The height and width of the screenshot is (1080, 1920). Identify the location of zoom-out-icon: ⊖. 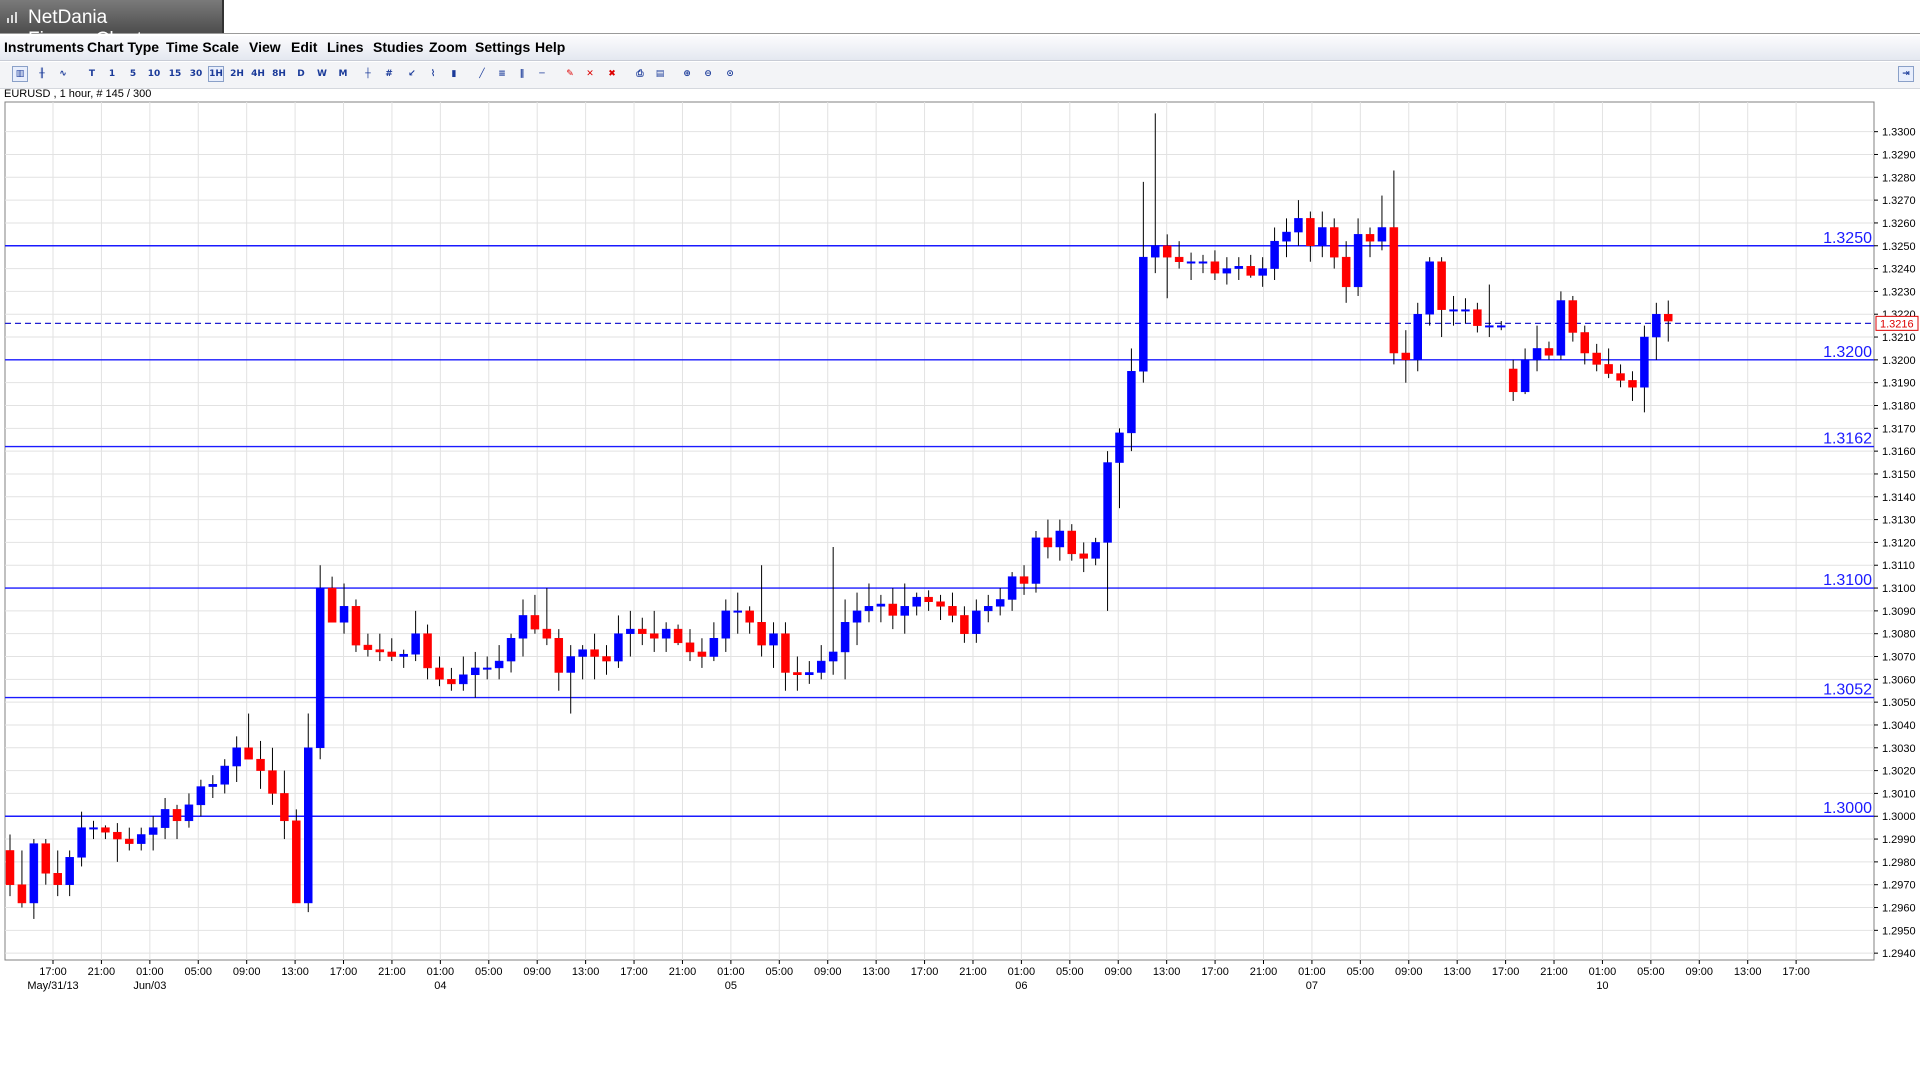
(708, 74).